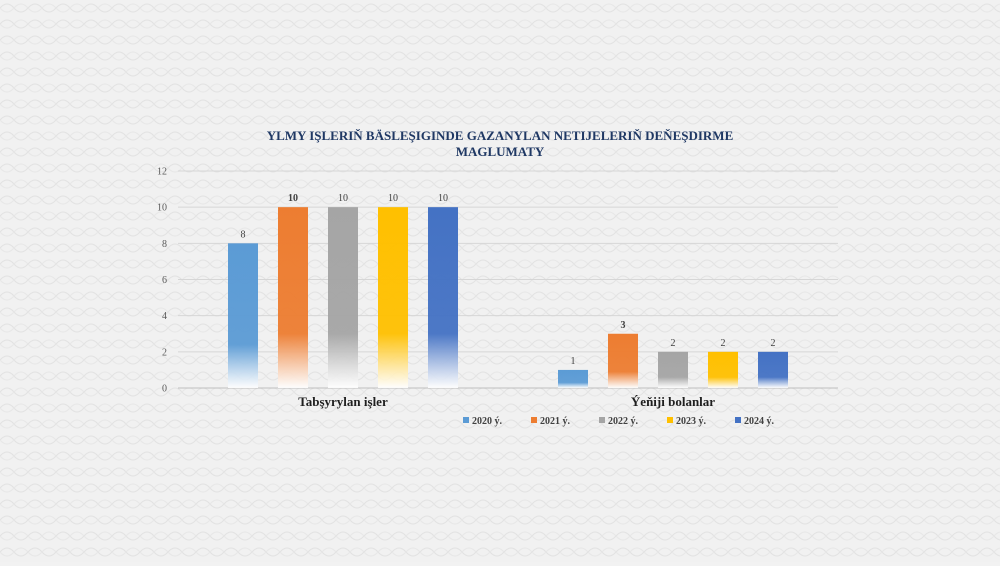  What do you see at coordinates (164, 389) in the screenshot?
I see `y-tick-label: 0` at bounding box center [164, 389].